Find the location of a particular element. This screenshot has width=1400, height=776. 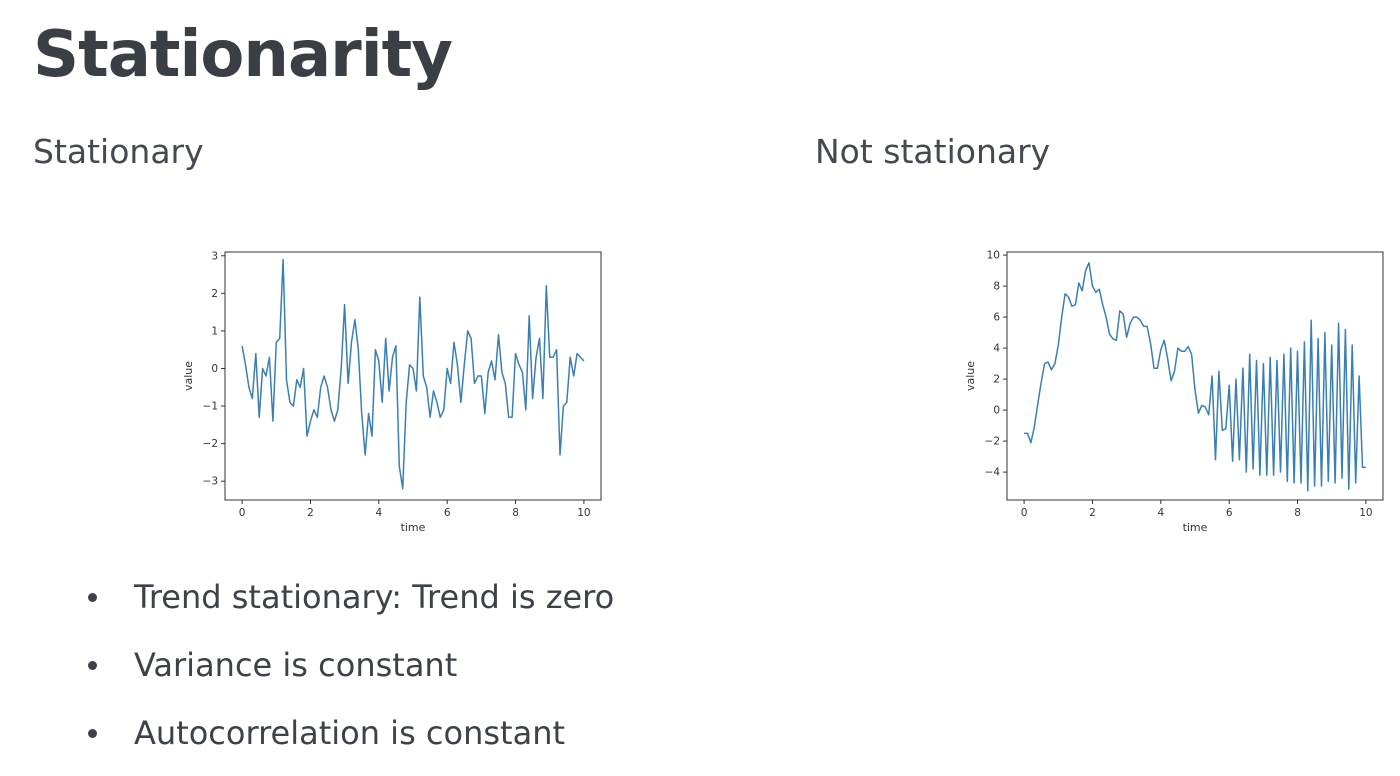

bullet-item: Variance is constant is located at coordinates (351, 674).